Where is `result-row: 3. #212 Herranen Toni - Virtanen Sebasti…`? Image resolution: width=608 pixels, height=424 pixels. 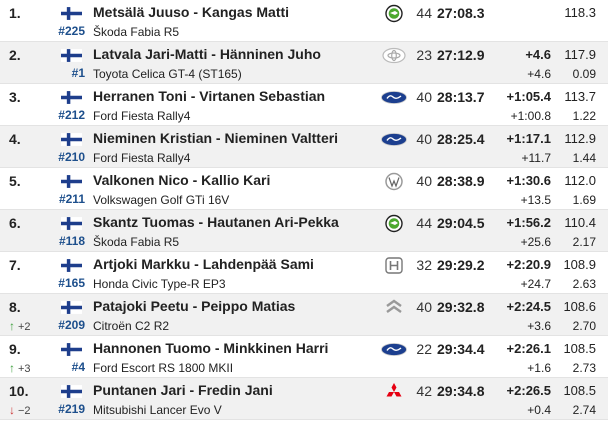
result-row: 3. #212 Herranen Toni - Virtanen Sebasti… is located at coordinates (304, 105).